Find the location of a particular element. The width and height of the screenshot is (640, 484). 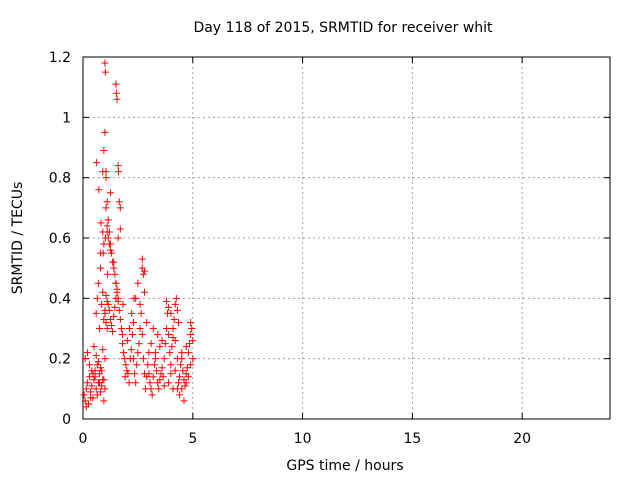

x-tick-label: 0 is located at coordinates (83, 439).